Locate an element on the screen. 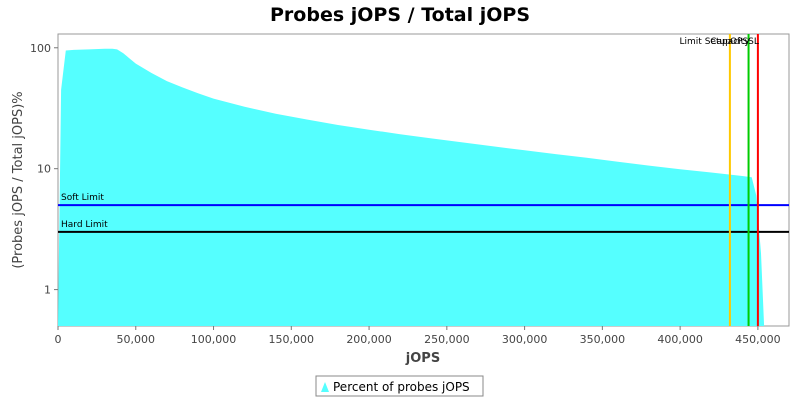  horizontal-limit-lines: Soft Limit Hard Limit is located at coordinates (423, 213).